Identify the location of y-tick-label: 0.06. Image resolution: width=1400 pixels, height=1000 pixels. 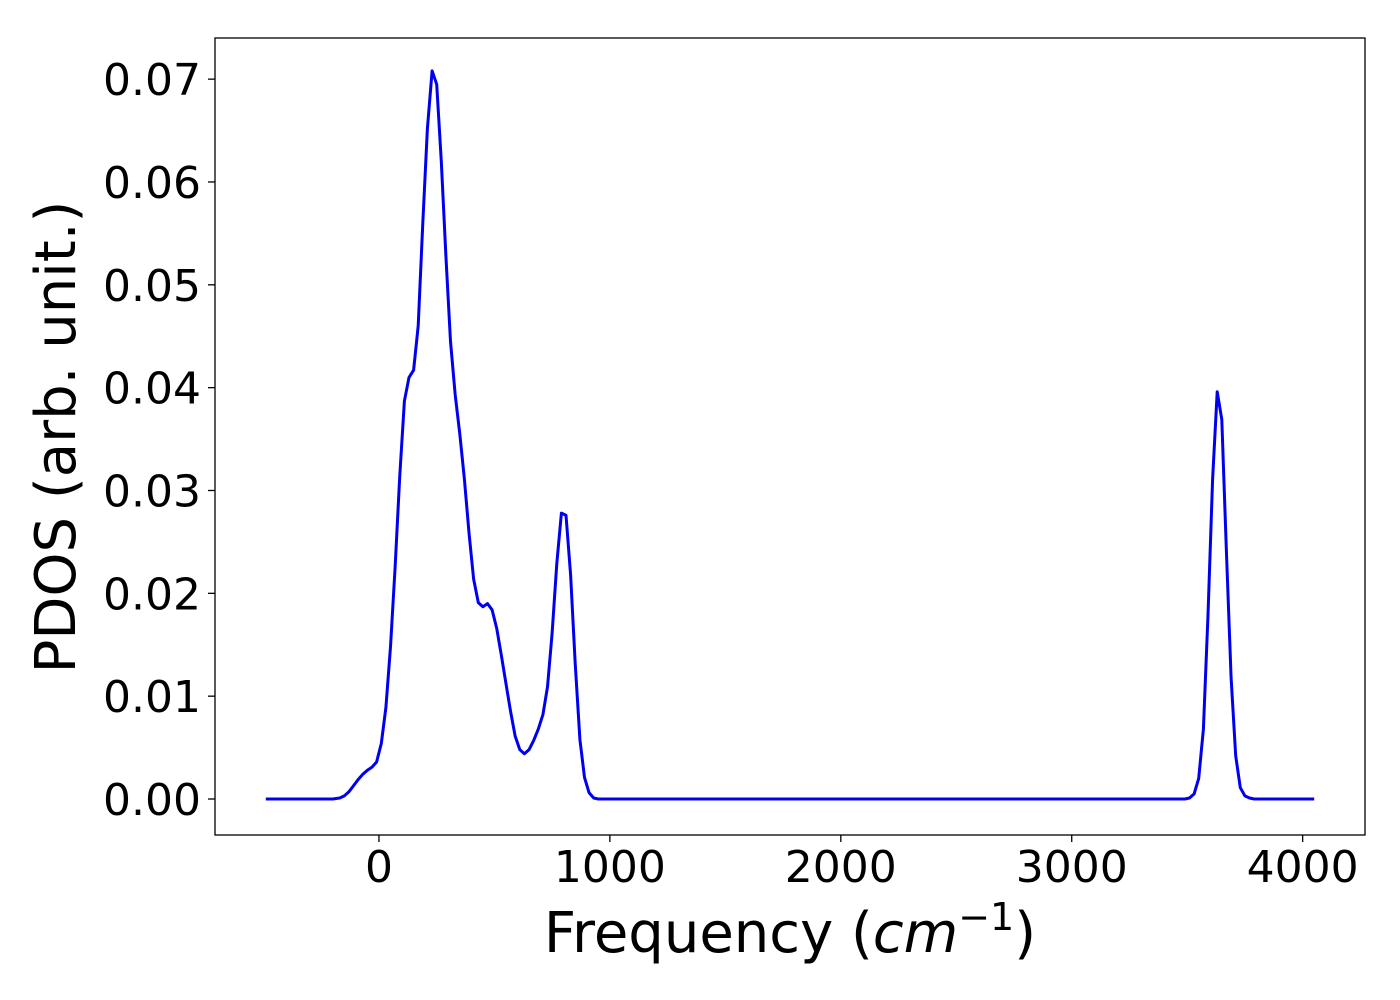
(152, 183).